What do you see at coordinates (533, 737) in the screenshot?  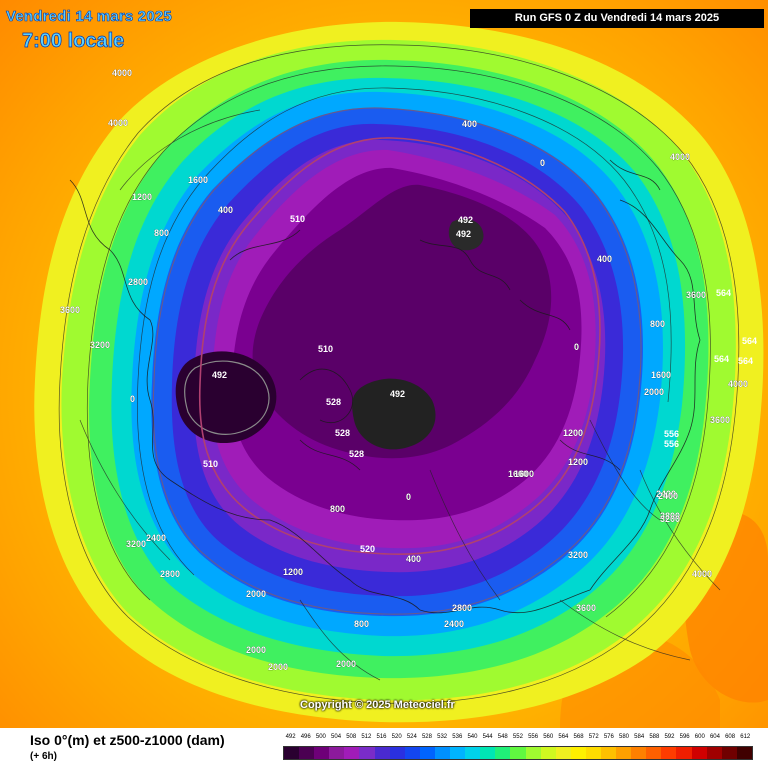 I see `legend-value: 556` at bounding box center [533, 737].